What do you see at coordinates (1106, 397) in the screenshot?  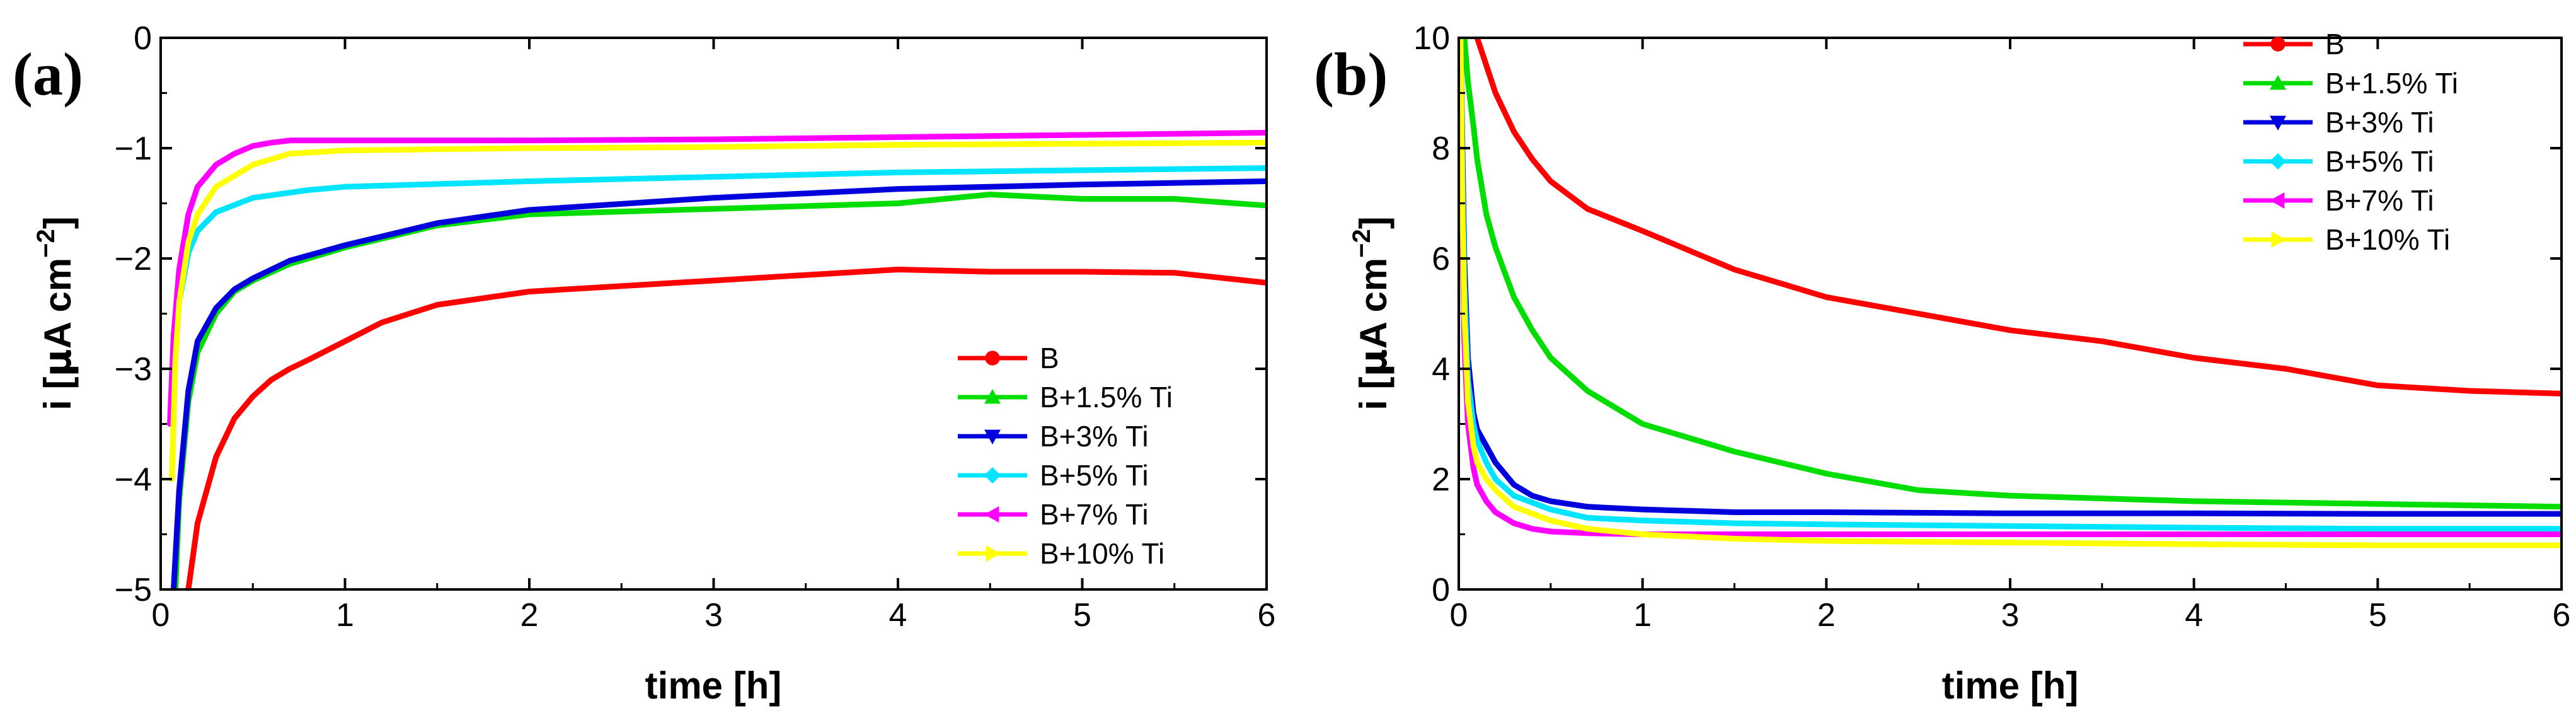 I see `panel-a-legend-label-1: B+1.5% Ti` at bounding box center [1106, 397].